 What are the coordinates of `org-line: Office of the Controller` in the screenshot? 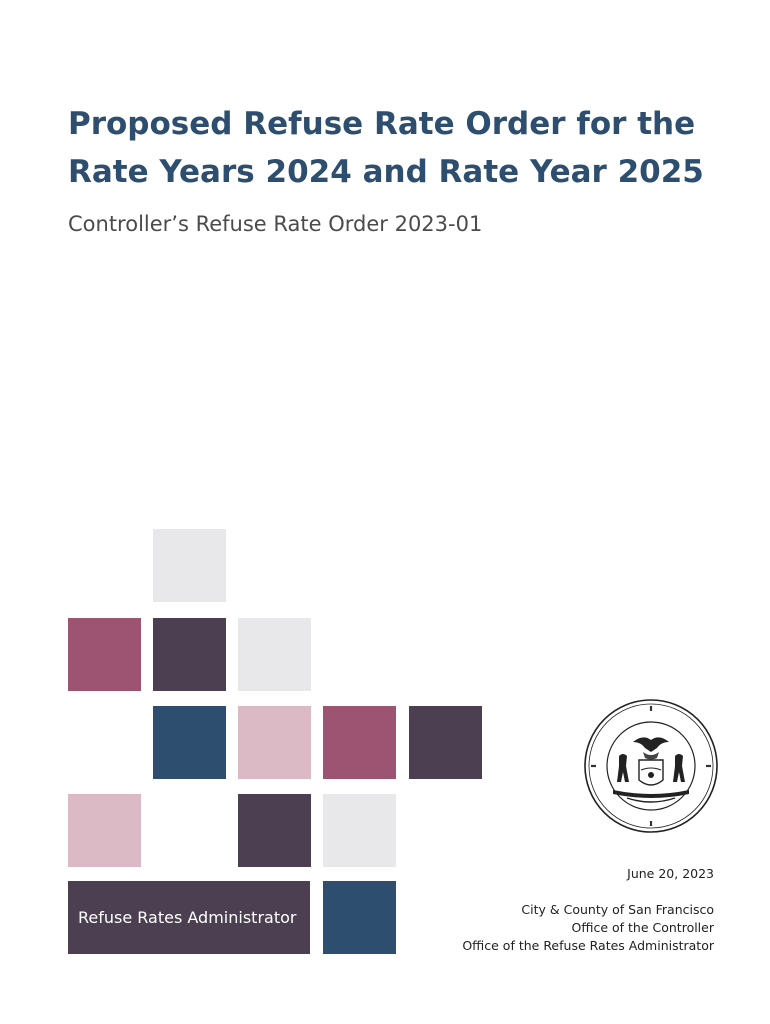 It's located at (642, 927).